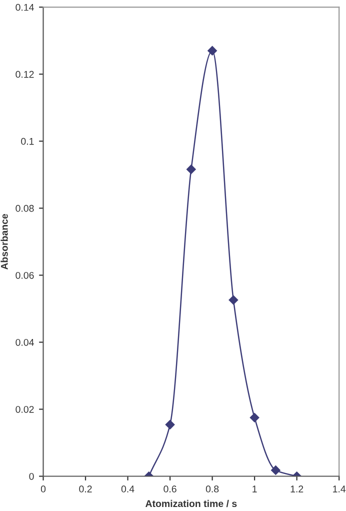 This screenshot has height=511, width=346. Describe the element at coordinates (254, 489) in the screenshot. I see `x-tick-label: 1` at that location.